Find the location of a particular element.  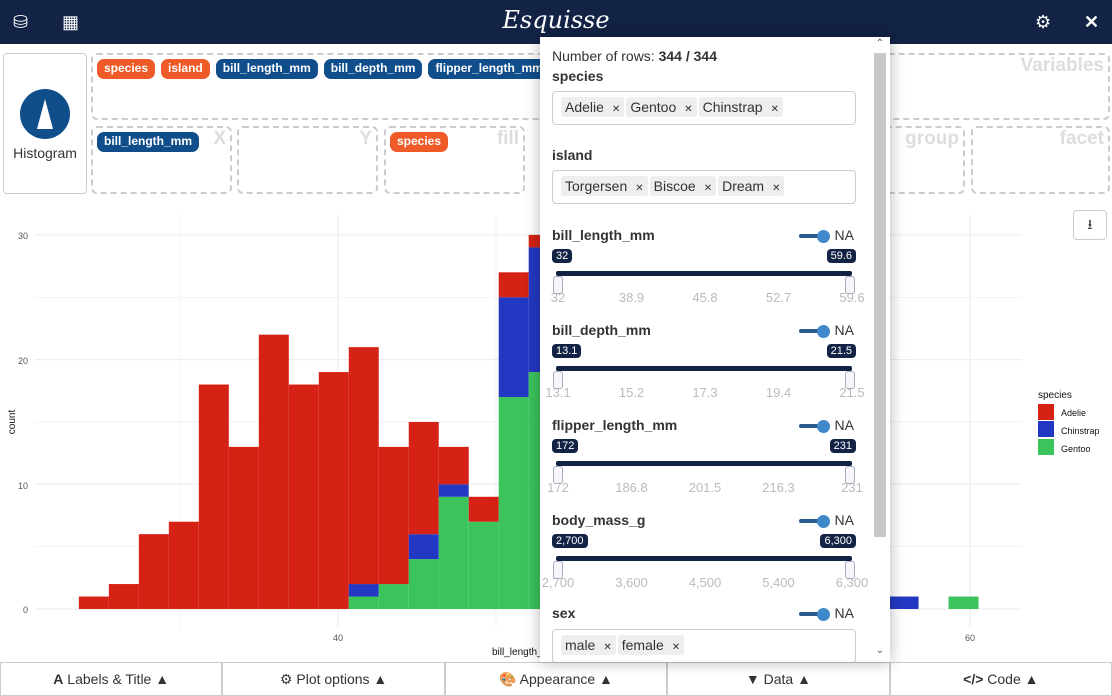

legend-label: Gentoo is located at coordinates (1076, 449).